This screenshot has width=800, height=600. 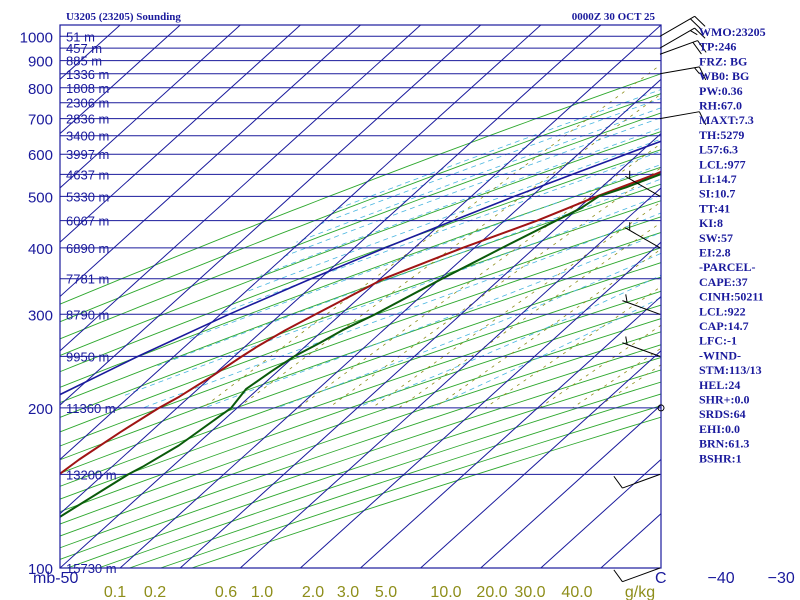 I want to click on tropopause-marker, so click(x=661, y=408).